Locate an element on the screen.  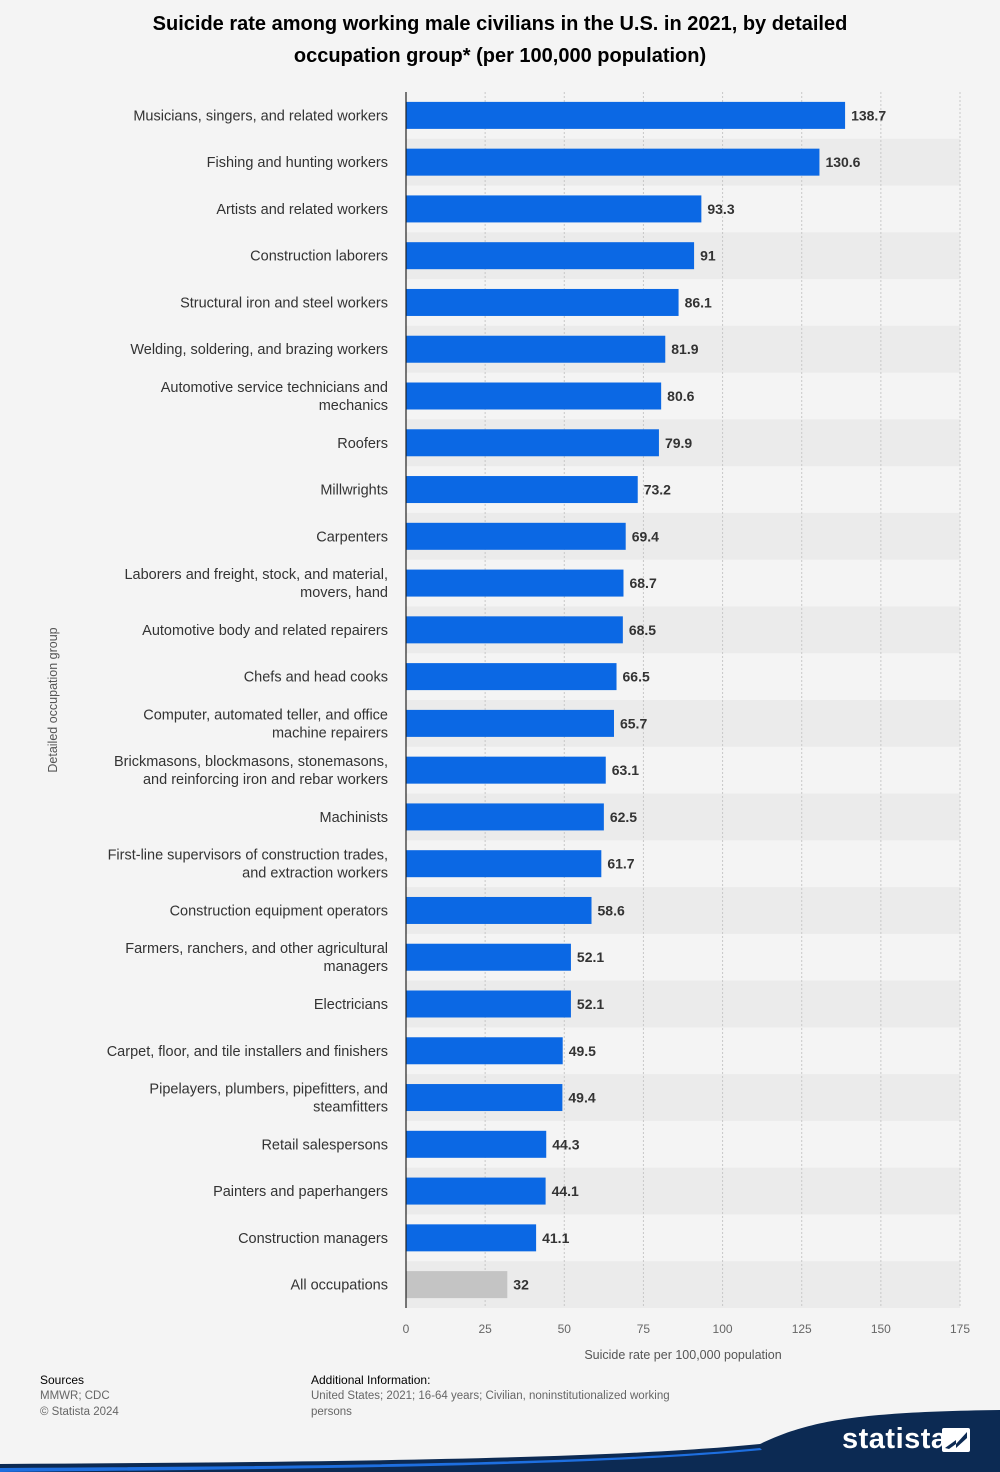
category-label-line: Artists and related workers is located at coordinates (302, 210).